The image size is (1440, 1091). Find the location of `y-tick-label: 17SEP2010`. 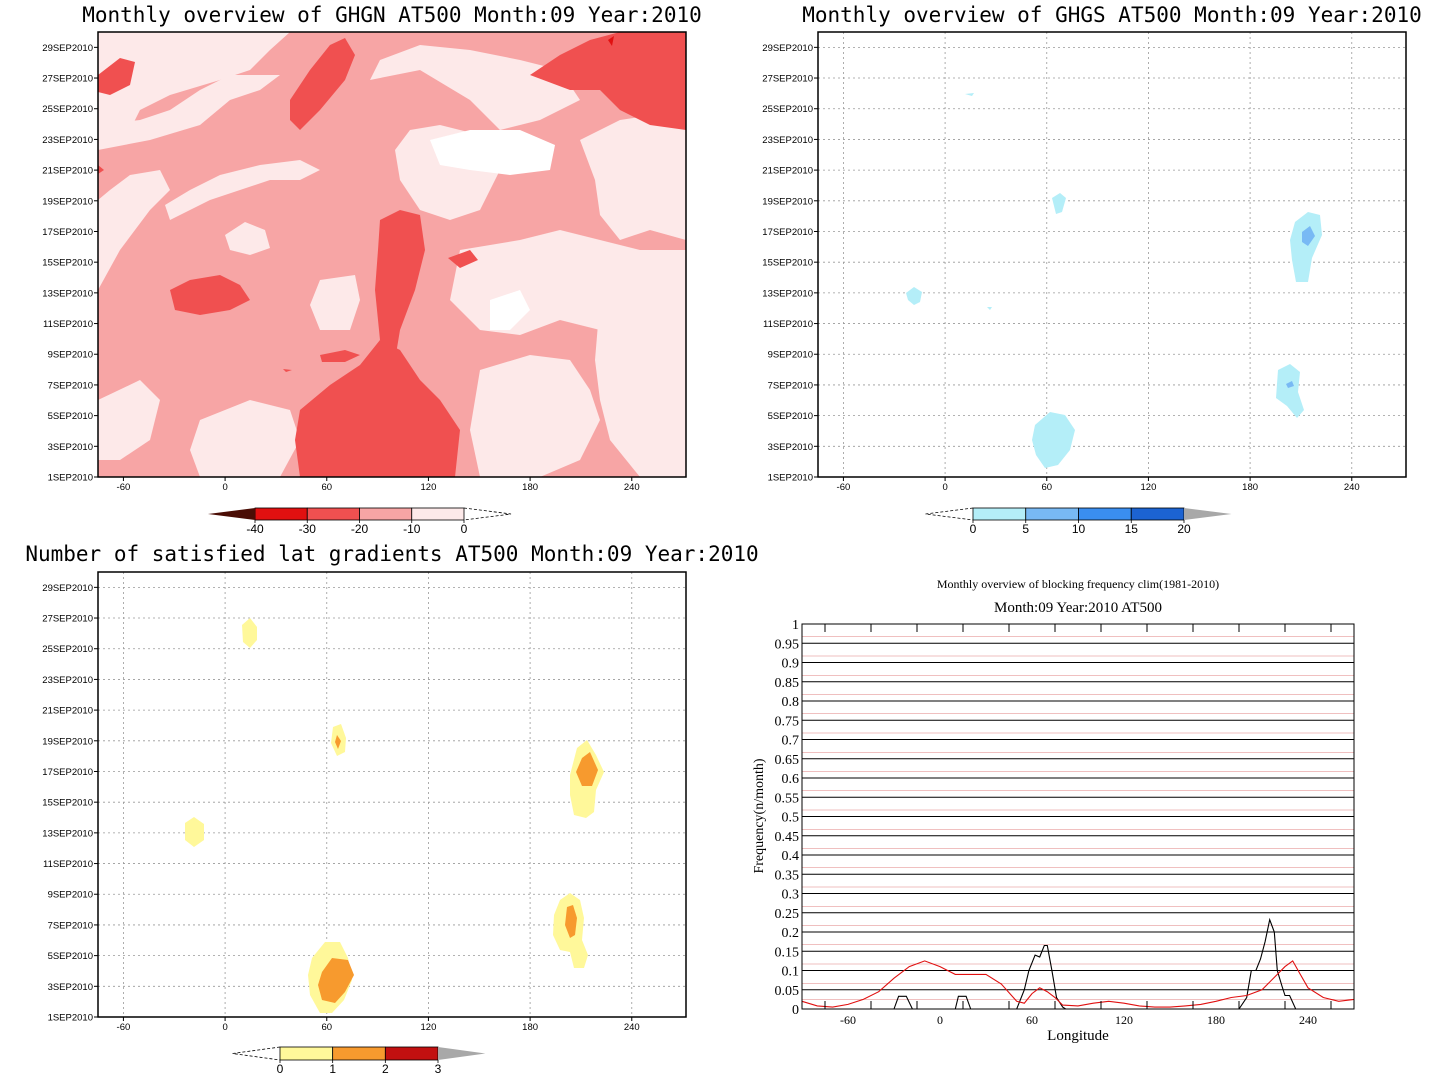

y-tick-label: 17SEP2010 is located at coordinates (787, 232).